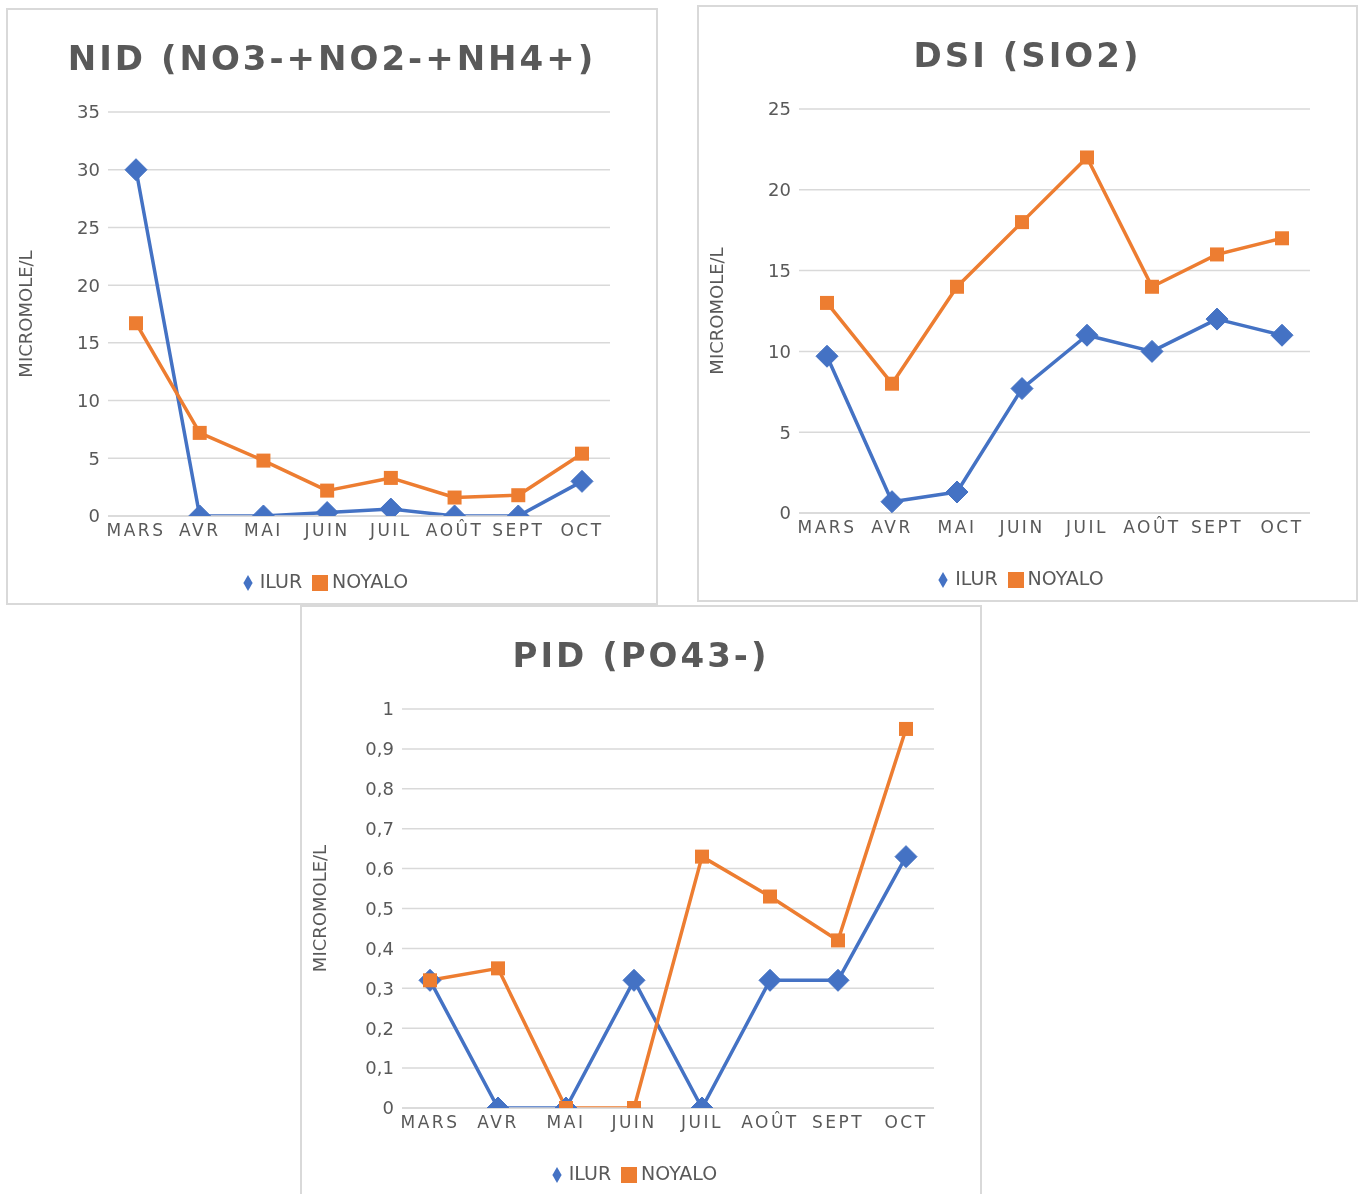 This screenshot has height=1194, width=1358. I want to click on y-tick-label: 35, so click(88, 112).